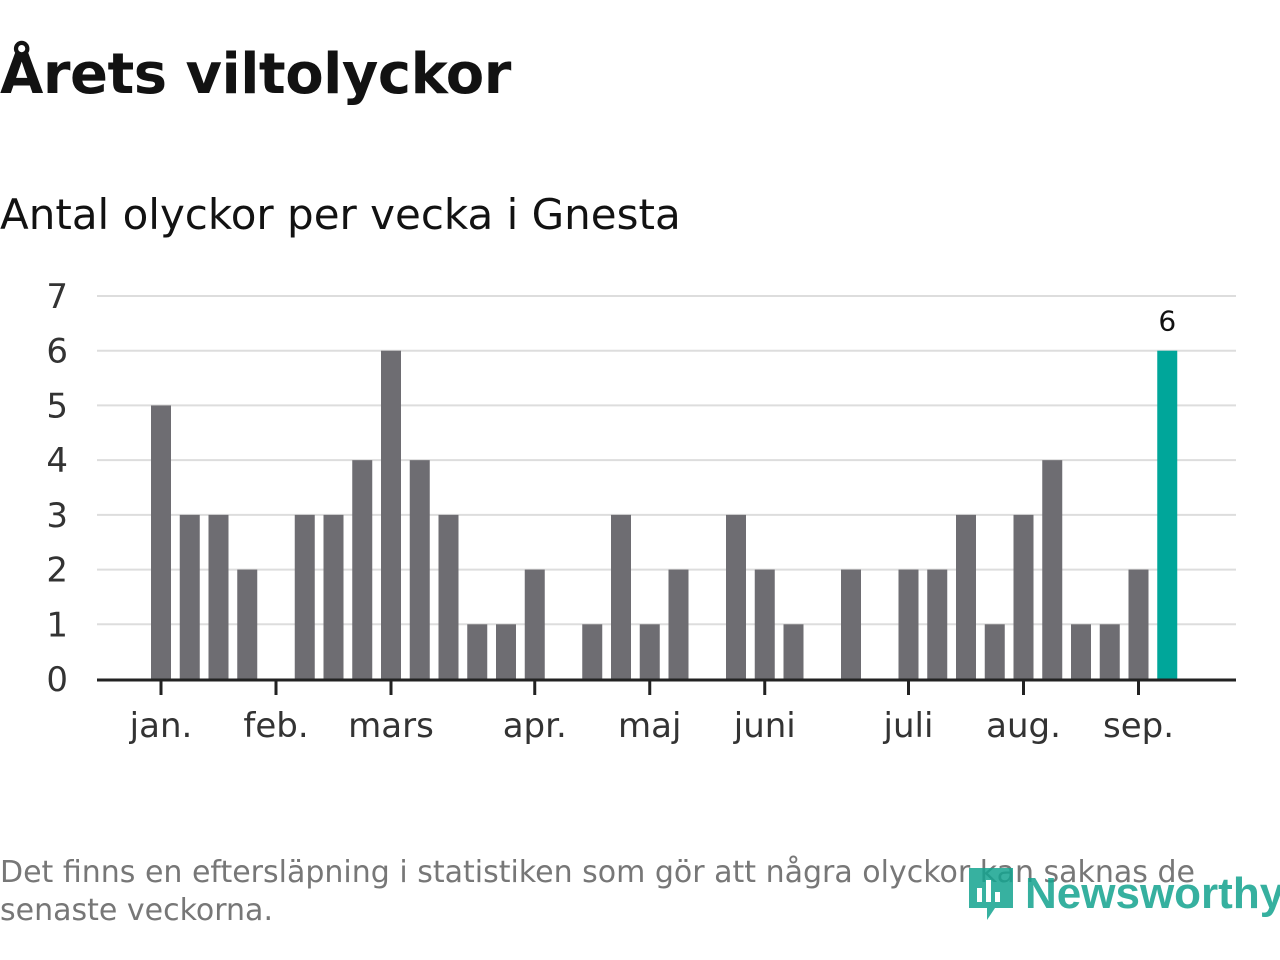 The width and height of the screenshot is (1280, 960). I want to click on x-tick-label: feb., so click(275, 726).